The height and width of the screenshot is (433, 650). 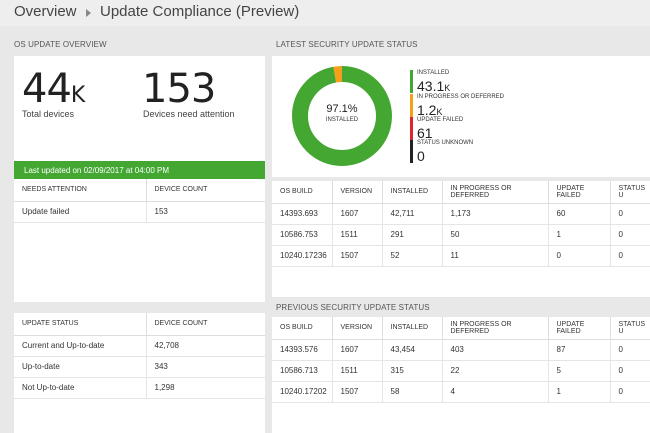 I want to click on donut-label: INSTALLED, so click(x=342, y=120).